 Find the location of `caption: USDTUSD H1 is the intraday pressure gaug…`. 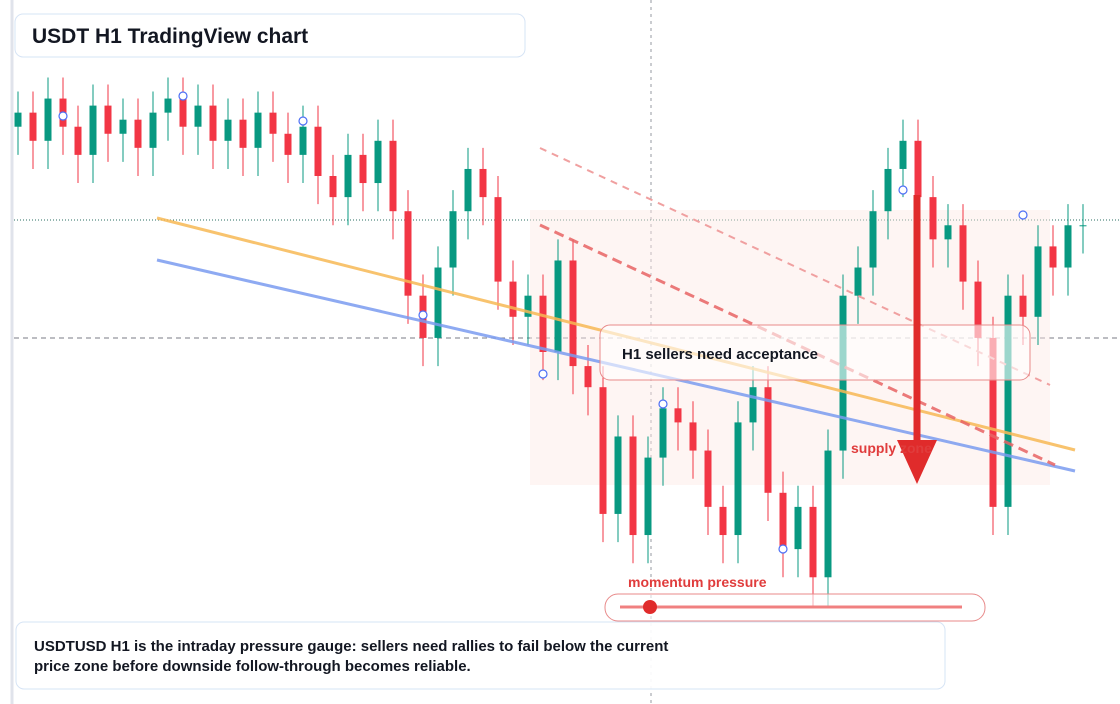

caption: USDTUSD H1 is the intraday pressure gaug… is located at coordinates (351, 656).